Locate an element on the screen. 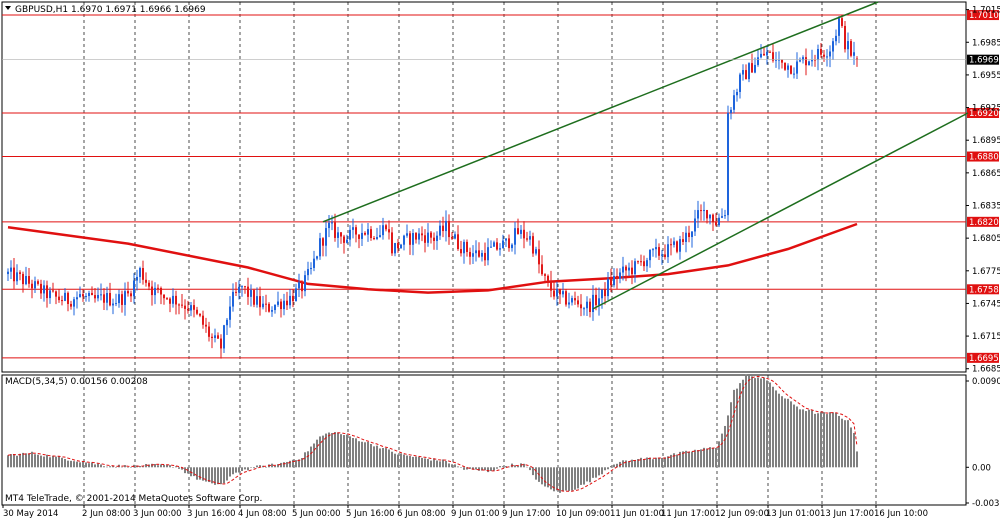 This screenshot has height=520, width=1000. time-tick-label: 13 Jun 01:00 is located at coordinates (793, 514).